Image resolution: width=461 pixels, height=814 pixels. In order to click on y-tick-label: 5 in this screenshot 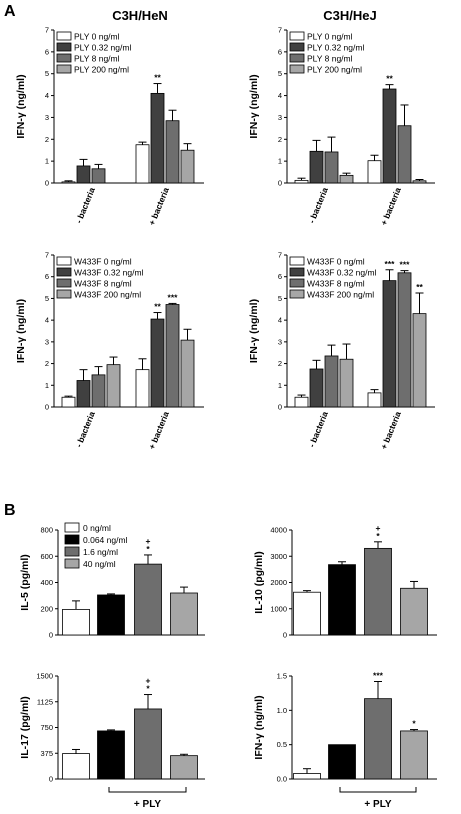, I will do `click(47, 298)`.